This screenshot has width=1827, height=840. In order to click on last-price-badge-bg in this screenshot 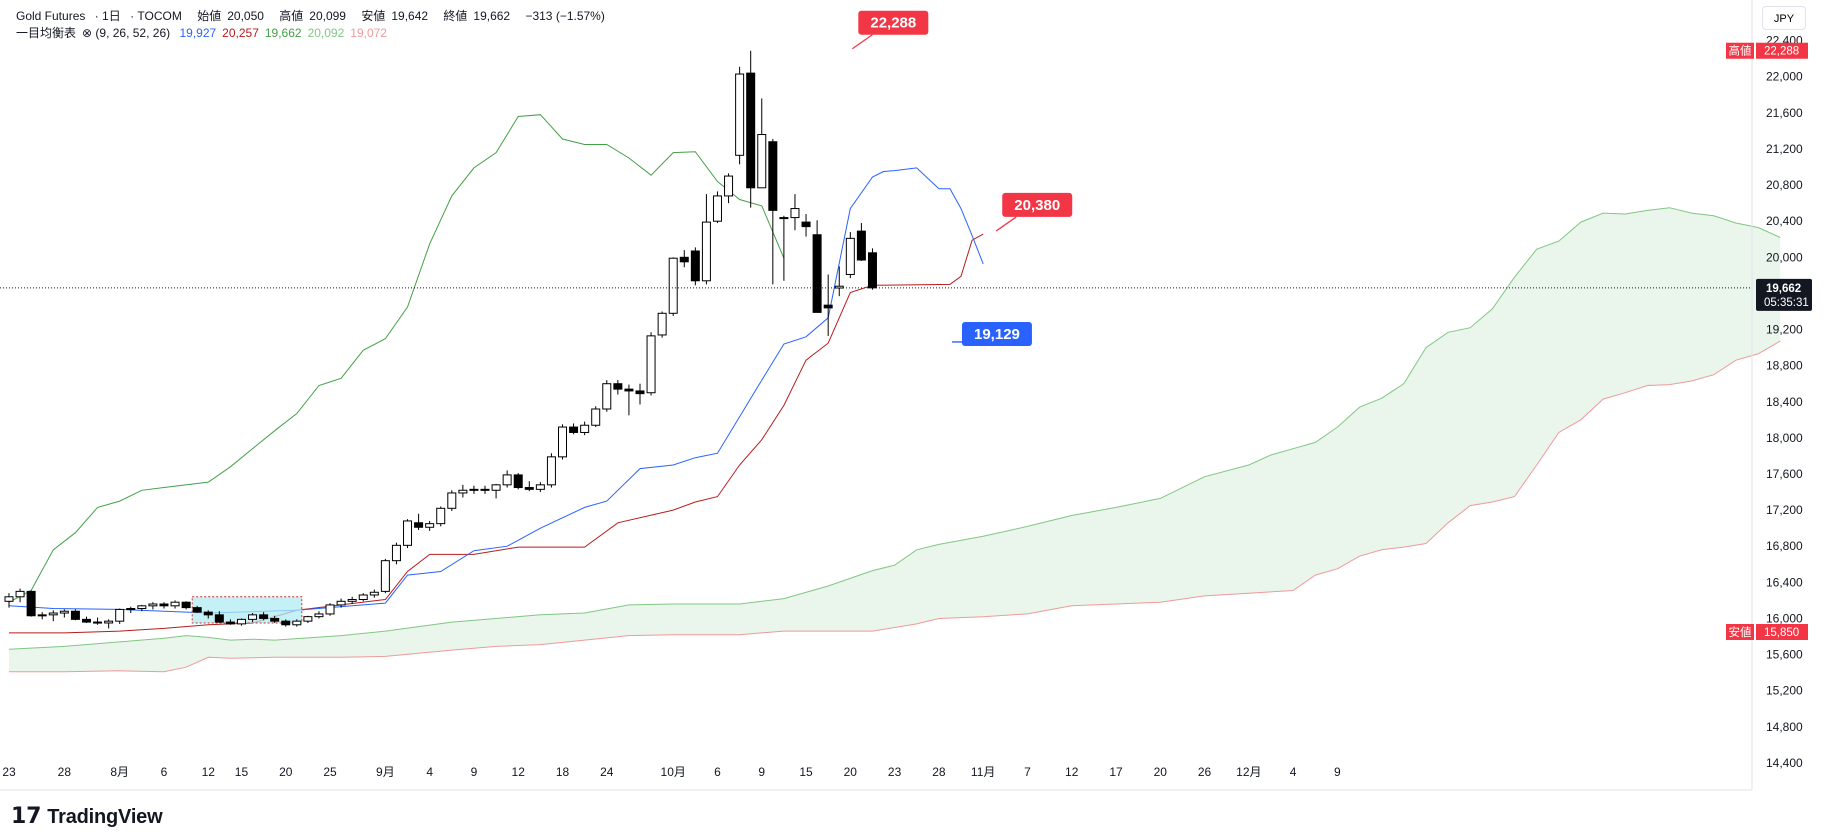, I will do `click(1784, 294)`.